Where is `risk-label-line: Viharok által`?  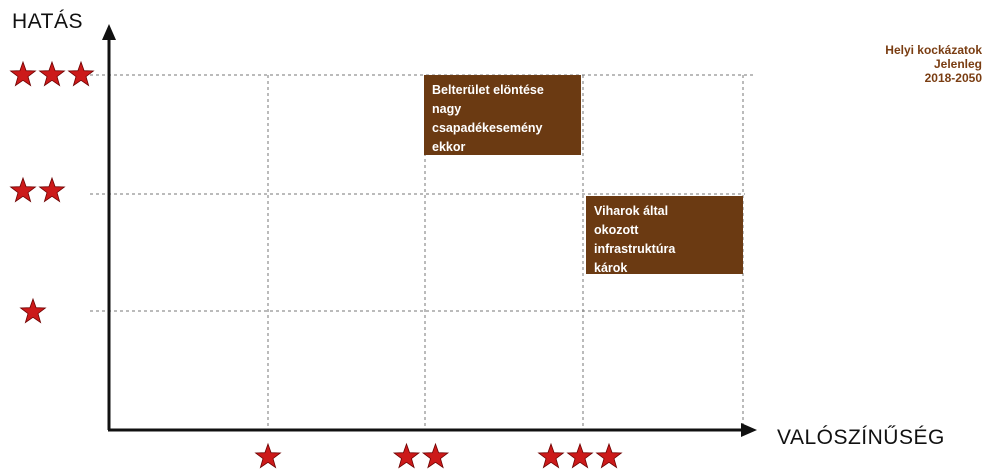 risk-label-line: Viharok által is located at coordinates (631, 211).